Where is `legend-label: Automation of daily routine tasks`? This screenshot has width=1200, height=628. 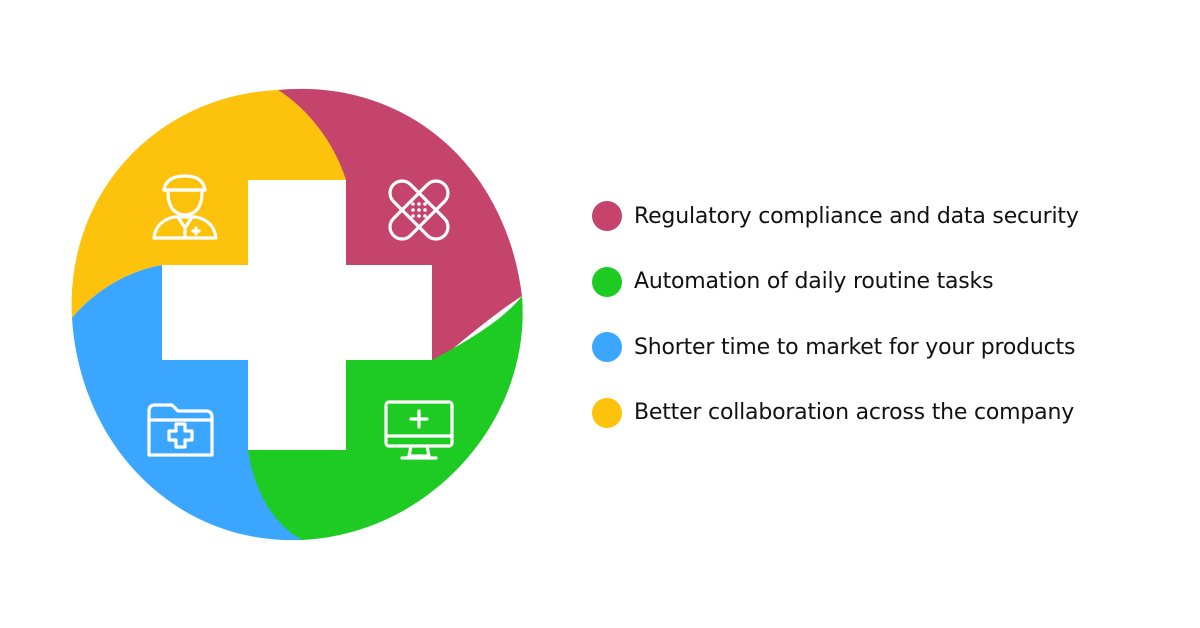
legend-label: Automation of daily routine tasks is located at coordinates (814, 281).